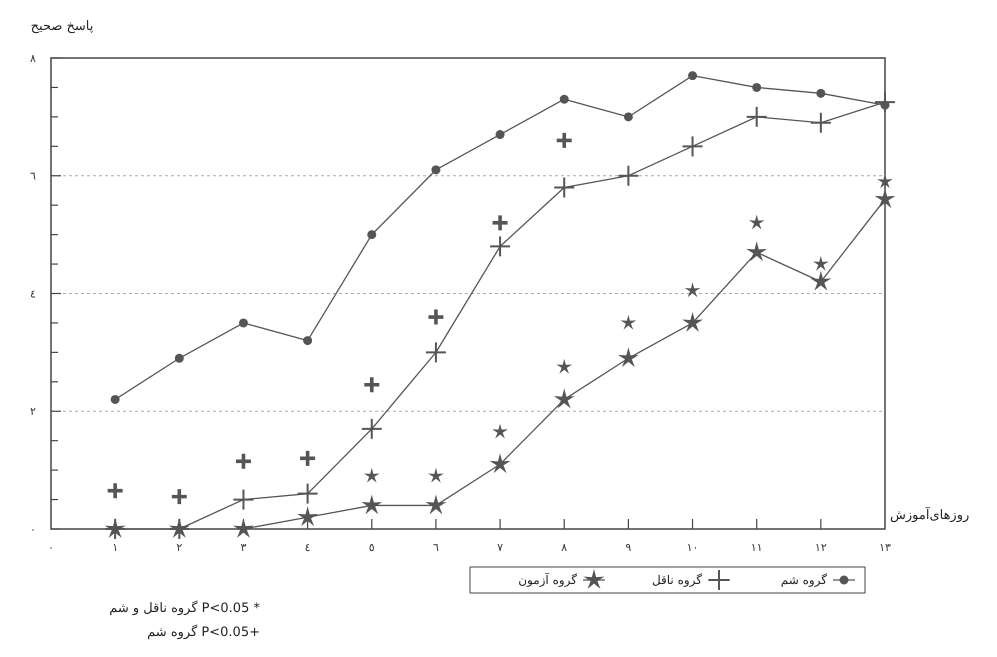 The image size is (997, 657). What do you see at coordinates (548, 580) in the screenshot?
I see `legend-label: گروه آزمون` at bounding box center [548, 580].